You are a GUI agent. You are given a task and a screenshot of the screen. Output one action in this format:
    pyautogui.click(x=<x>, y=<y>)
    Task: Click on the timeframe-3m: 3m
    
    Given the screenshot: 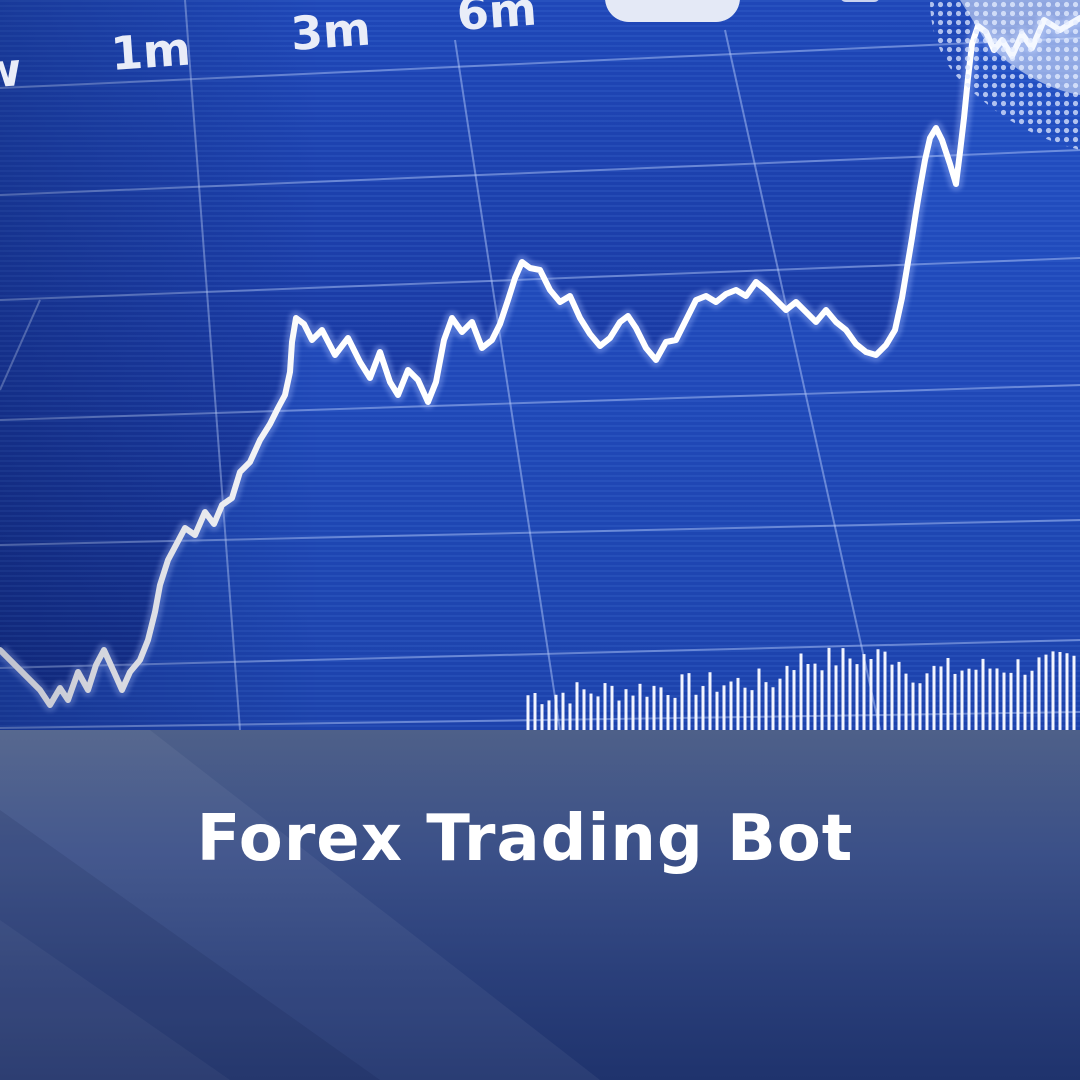 What is the action you would take?
    pyautogui.click(x=331, y=31)
    